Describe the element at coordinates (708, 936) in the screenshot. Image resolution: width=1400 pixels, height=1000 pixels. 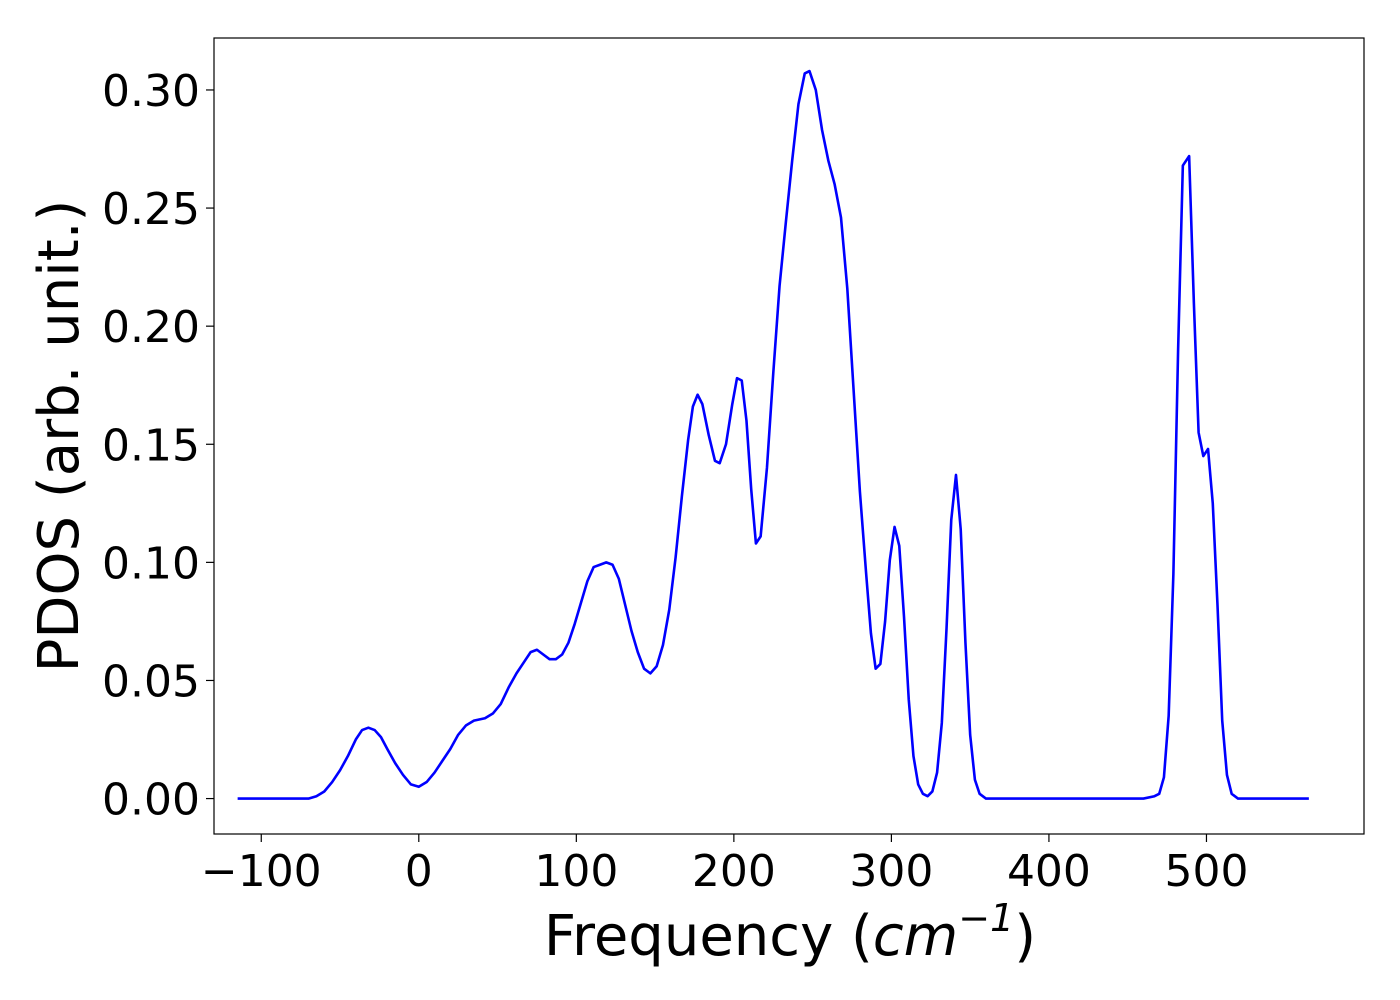
I see `x-axis-label-prefix: Frequency (` at that location.